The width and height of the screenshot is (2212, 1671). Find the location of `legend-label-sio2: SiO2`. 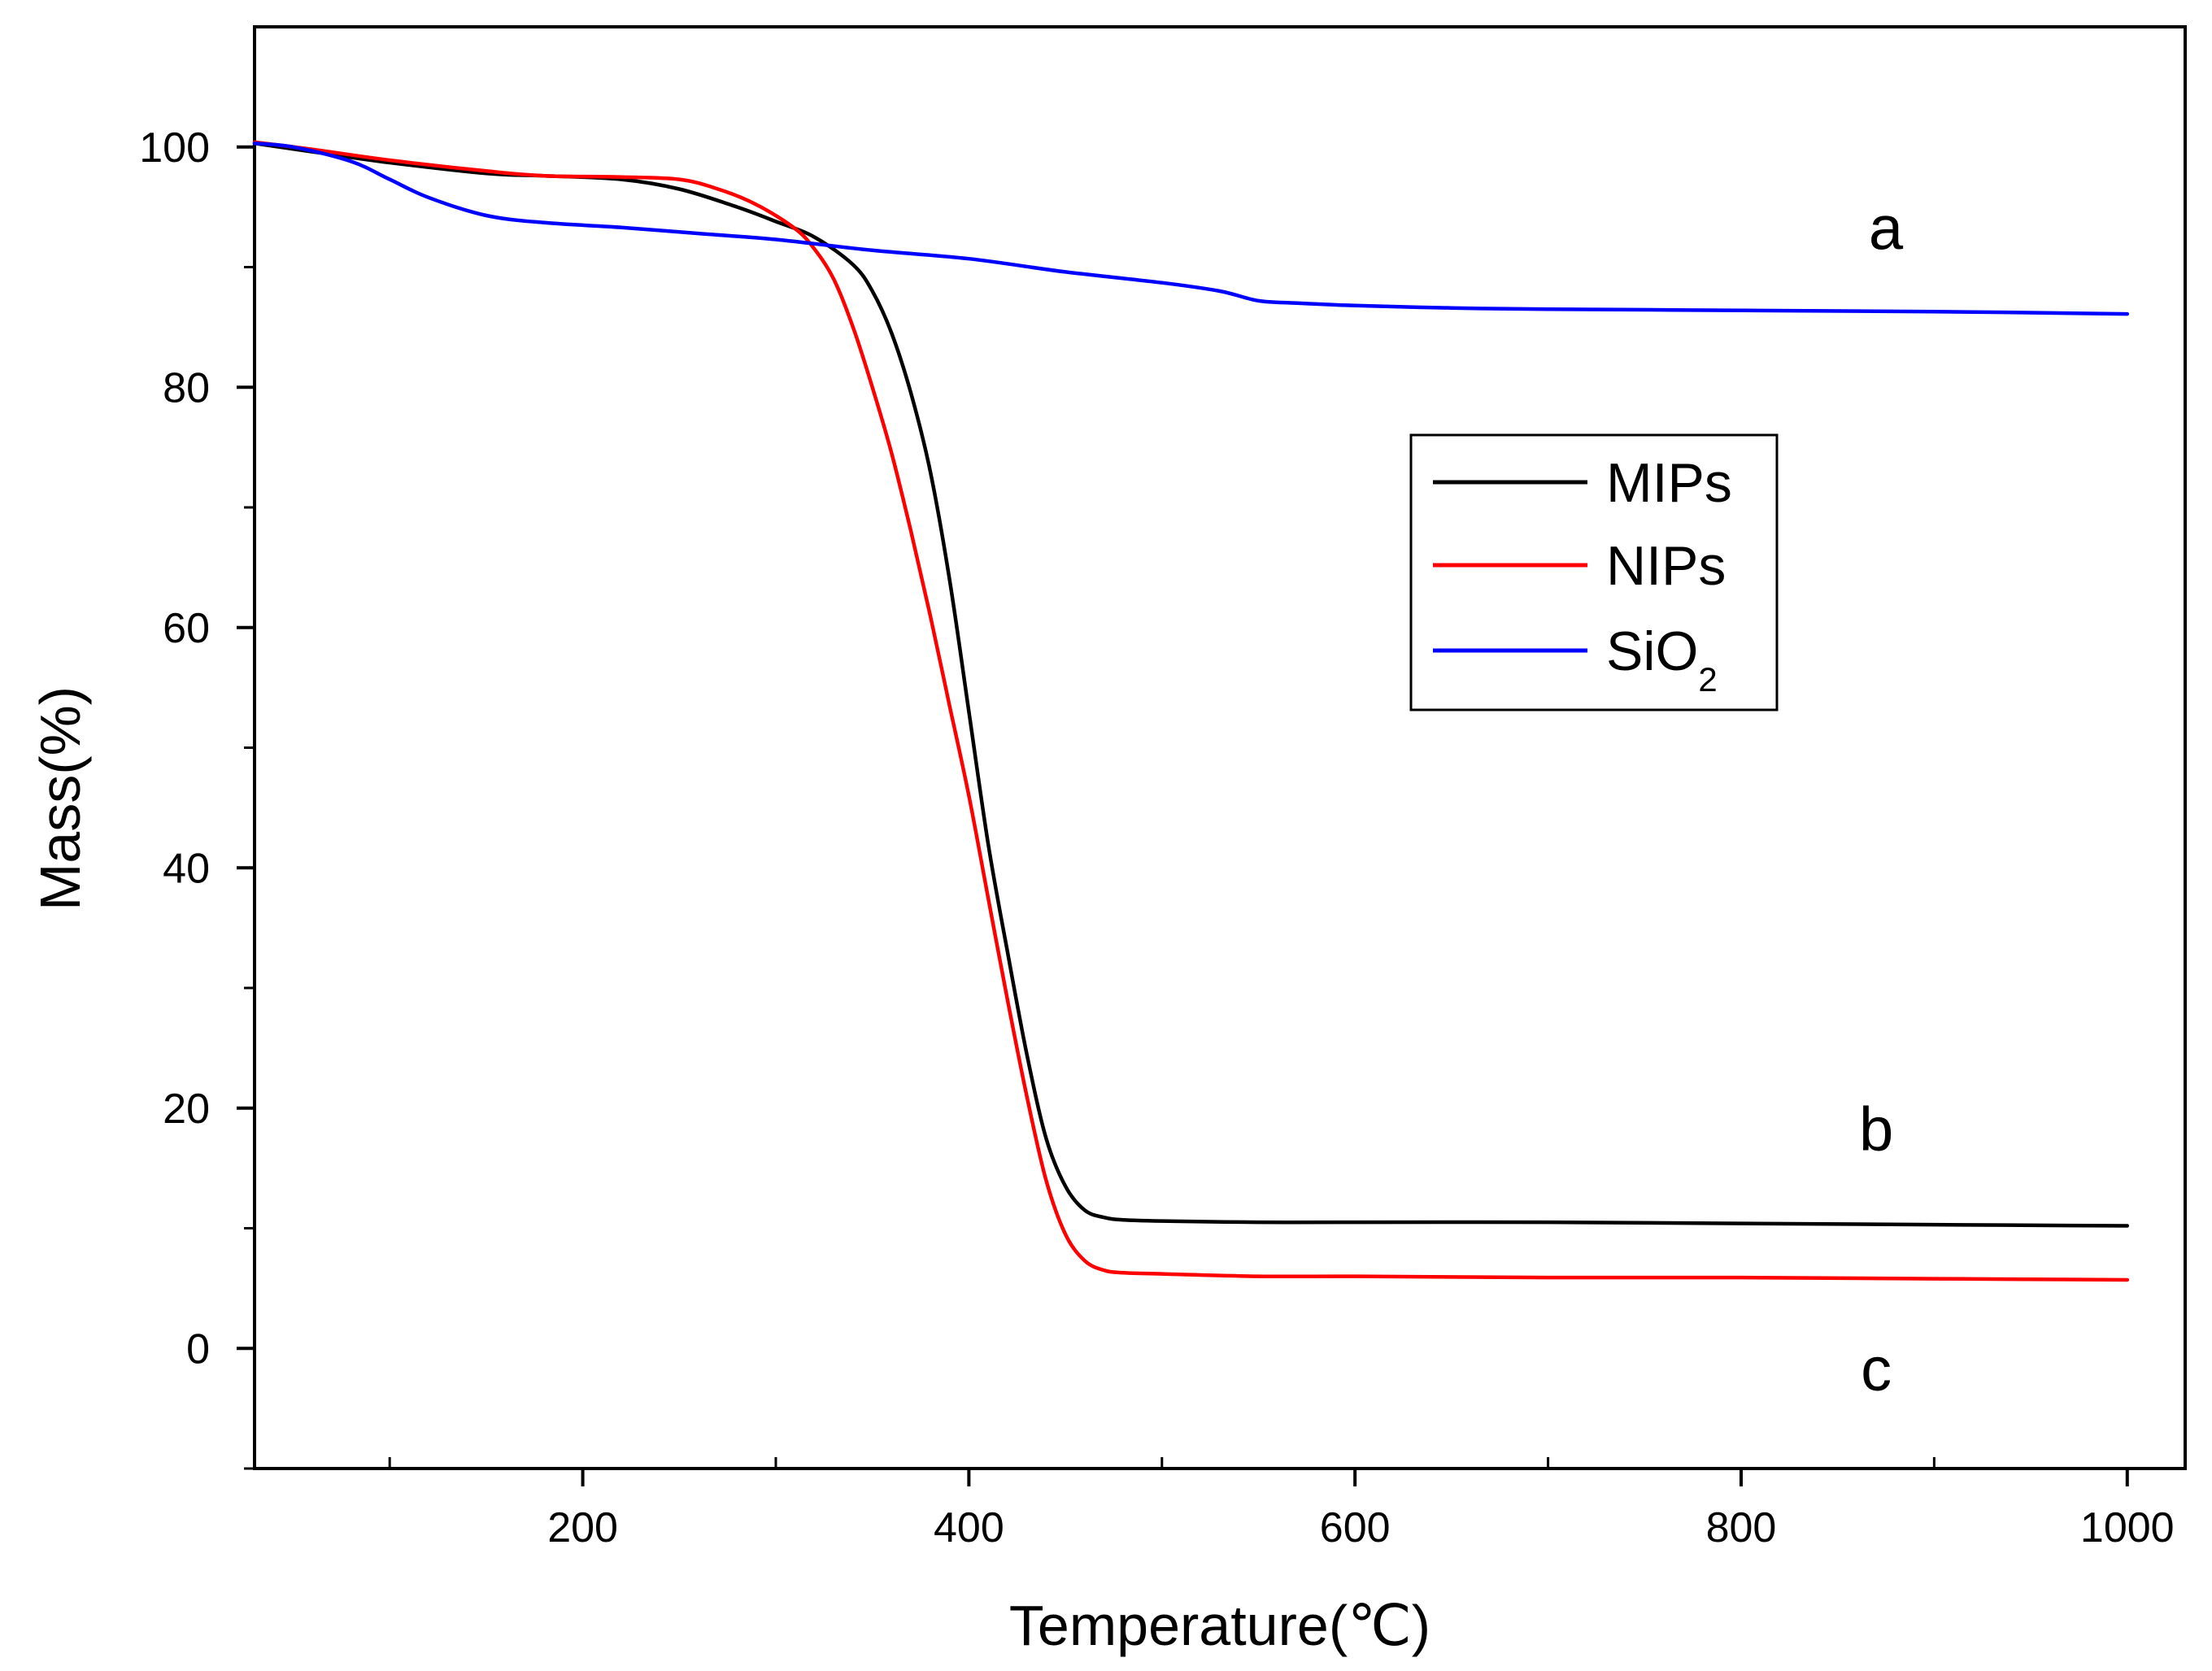

legend-label-sio2: SiO2 is located at coordinates (1662, 659).